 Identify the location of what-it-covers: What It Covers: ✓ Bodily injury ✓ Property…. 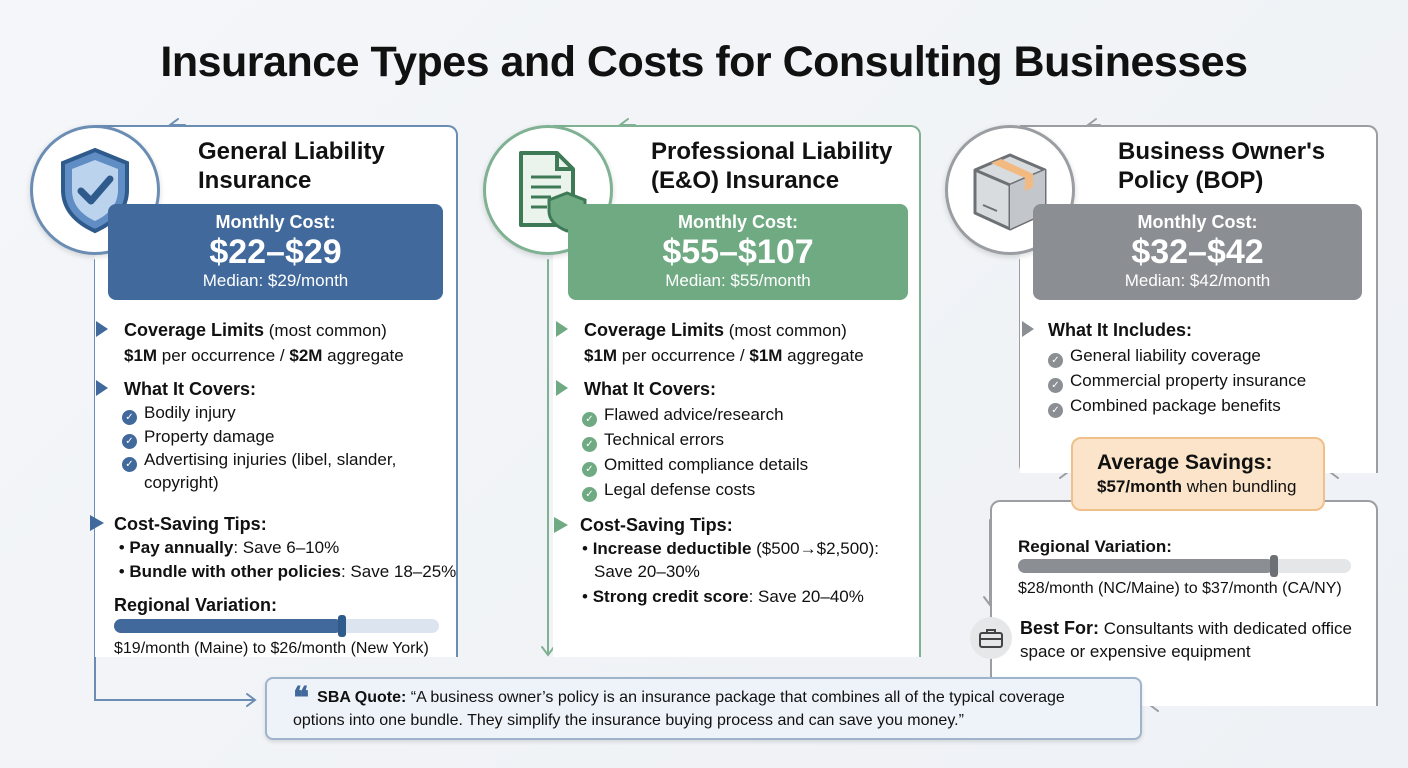
(273, 435).